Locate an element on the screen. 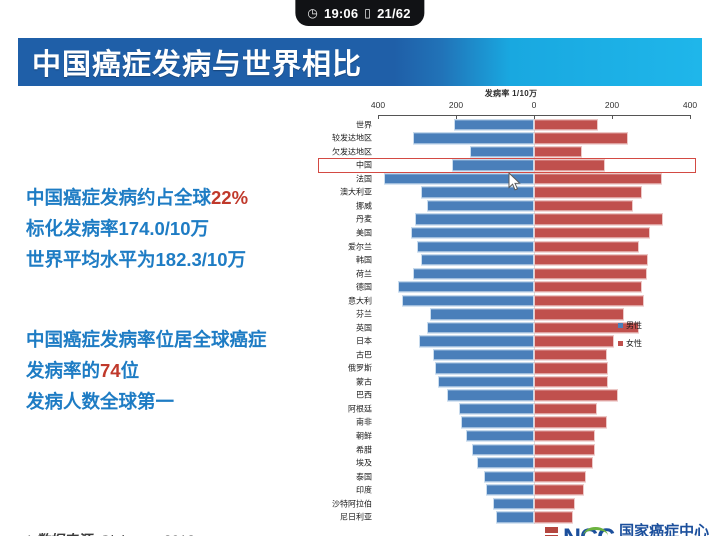  chart-row-label: 蒙古 is located at coordinates (364, 382).